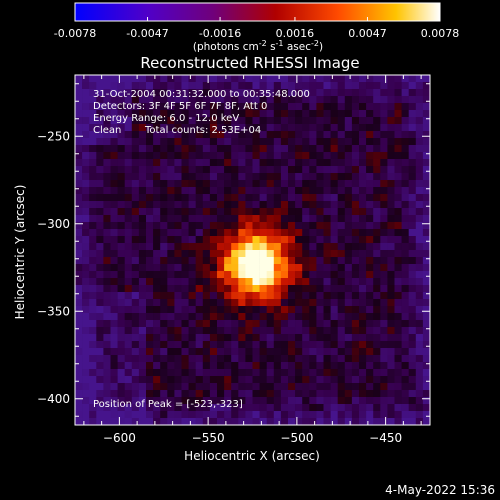 The width and height of the screenshot is (500, 500). Describe the element at coordinates (208, 438) in the screenshot. I see `x-tick-label: −550` at that location.